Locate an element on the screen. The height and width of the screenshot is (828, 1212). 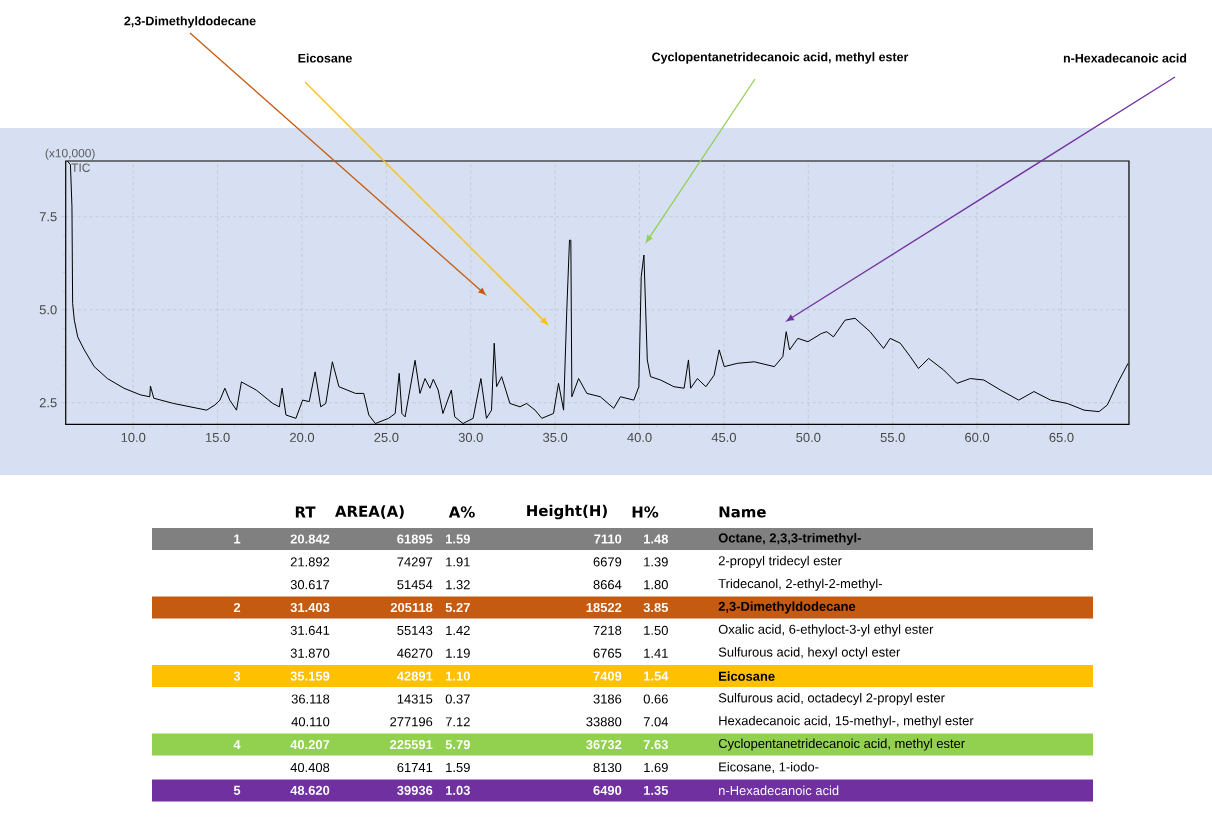
text: 1.48 is located at coordinates (656, 539).